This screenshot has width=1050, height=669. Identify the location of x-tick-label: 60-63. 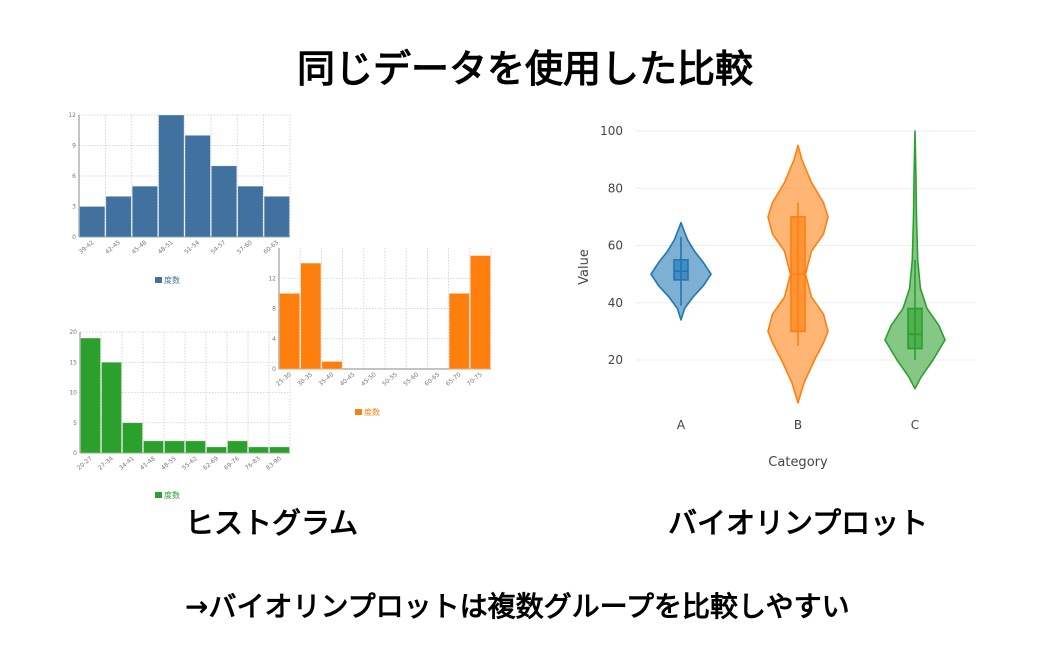
(271, 247).